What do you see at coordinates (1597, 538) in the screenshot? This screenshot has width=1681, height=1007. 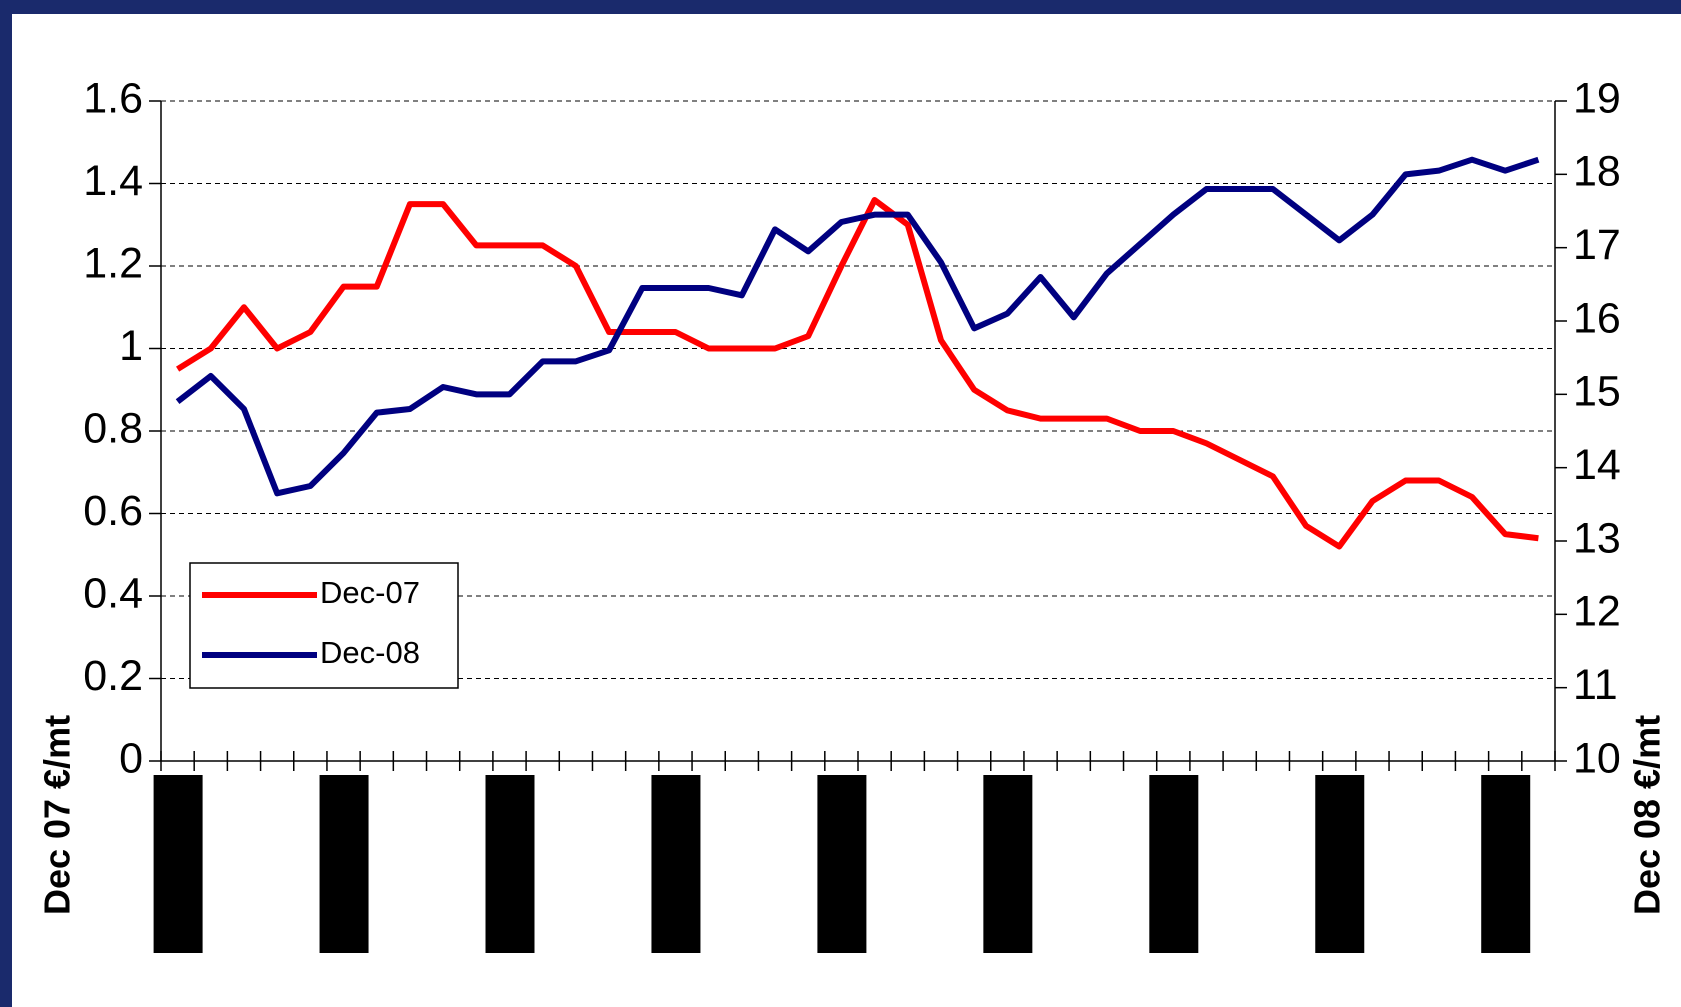 I see `y2-tick-label: 13` at bounding box center [1597, 538].